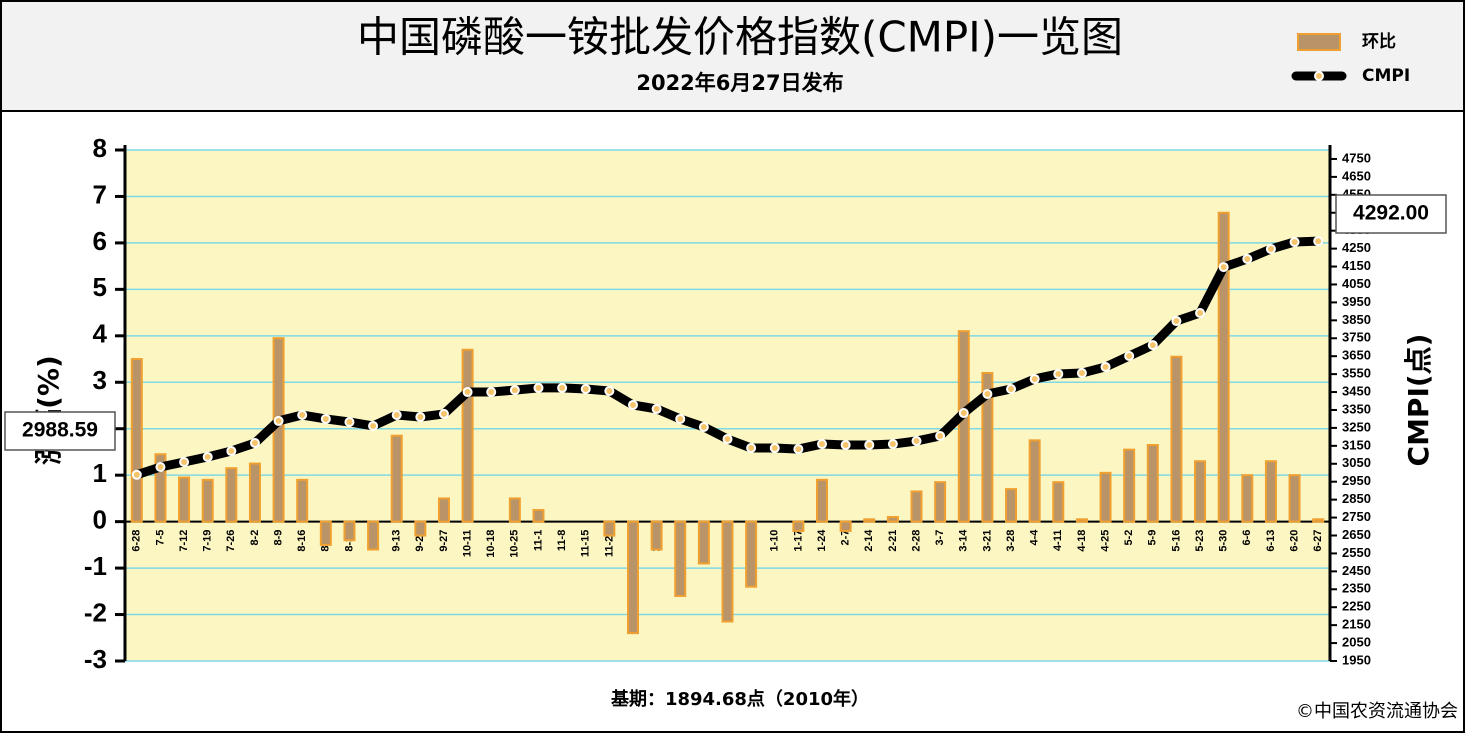  Describe the element at coordinates (1153, 538) in the screenshot. I see `x-tick-label: 5-9` at that location.